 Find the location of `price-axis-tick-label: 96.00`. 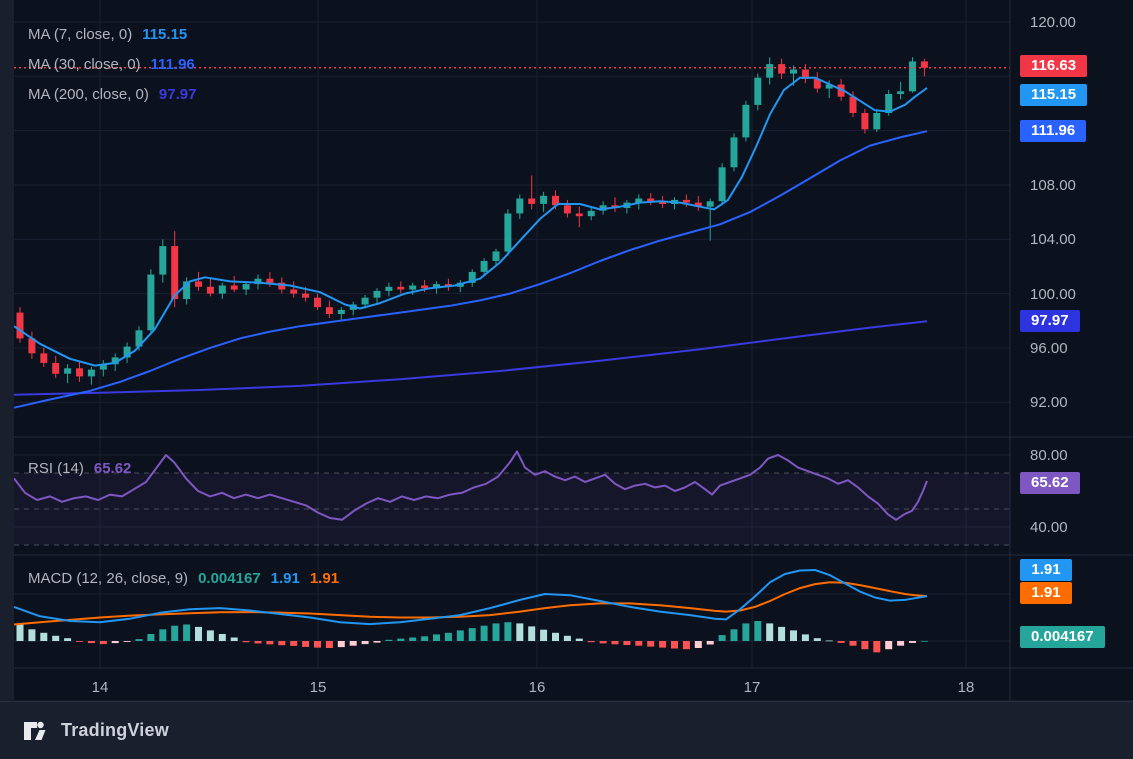

price-axis-tick-label: 96.00 is located at coordinates (1049, 348).